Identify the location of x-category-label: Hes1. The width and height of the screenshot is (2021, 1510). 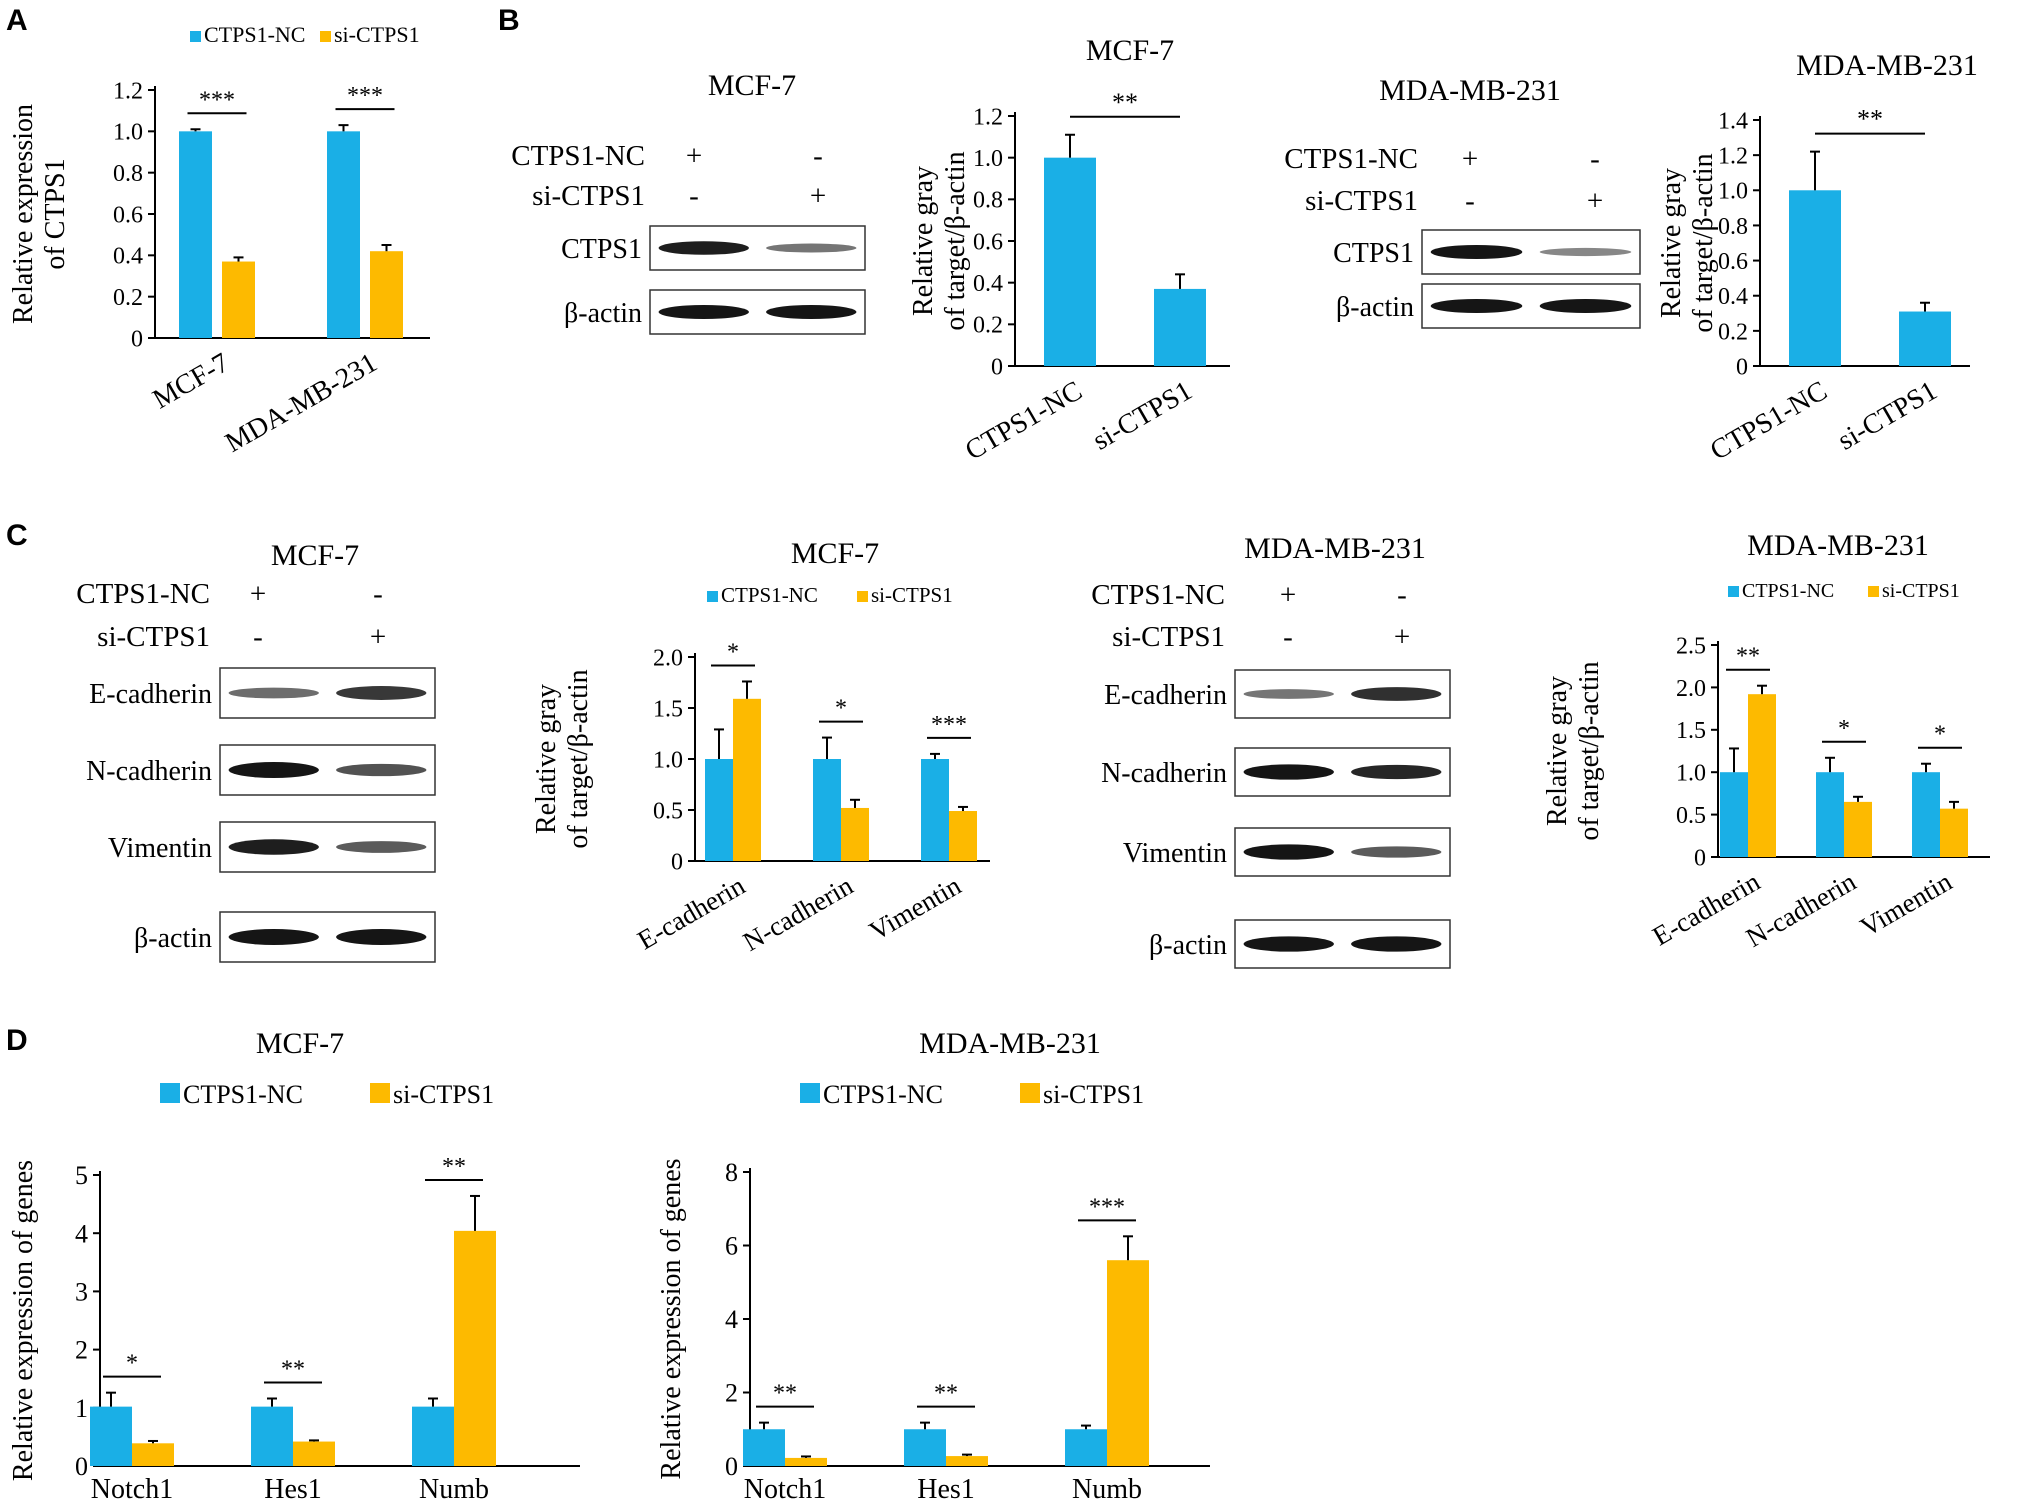
(293, 1489).